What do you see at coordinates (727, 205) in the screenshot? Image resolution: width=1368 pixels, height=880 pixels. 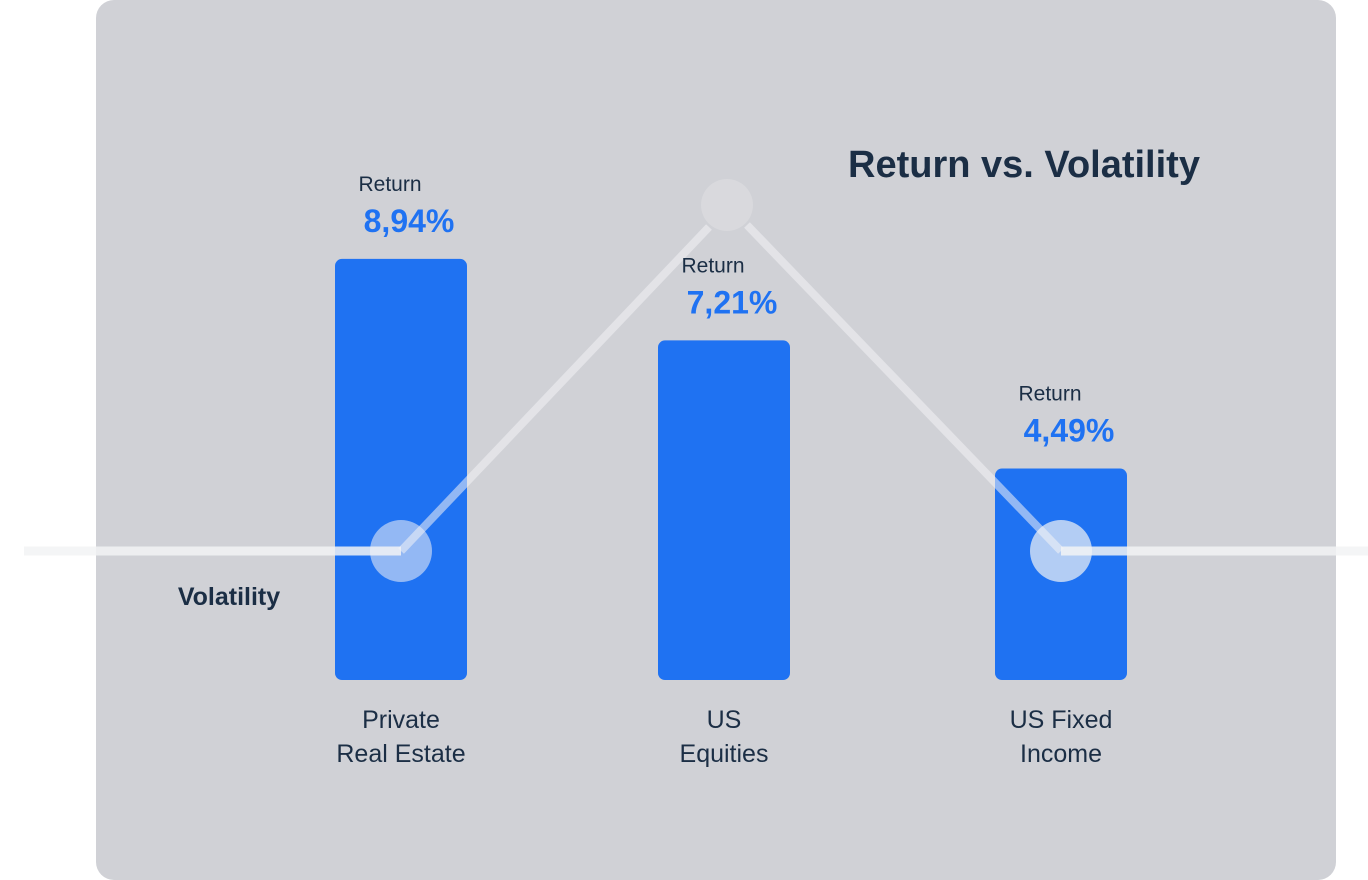 I see `volatility-peak-marker` at bounding box center [727, 205].